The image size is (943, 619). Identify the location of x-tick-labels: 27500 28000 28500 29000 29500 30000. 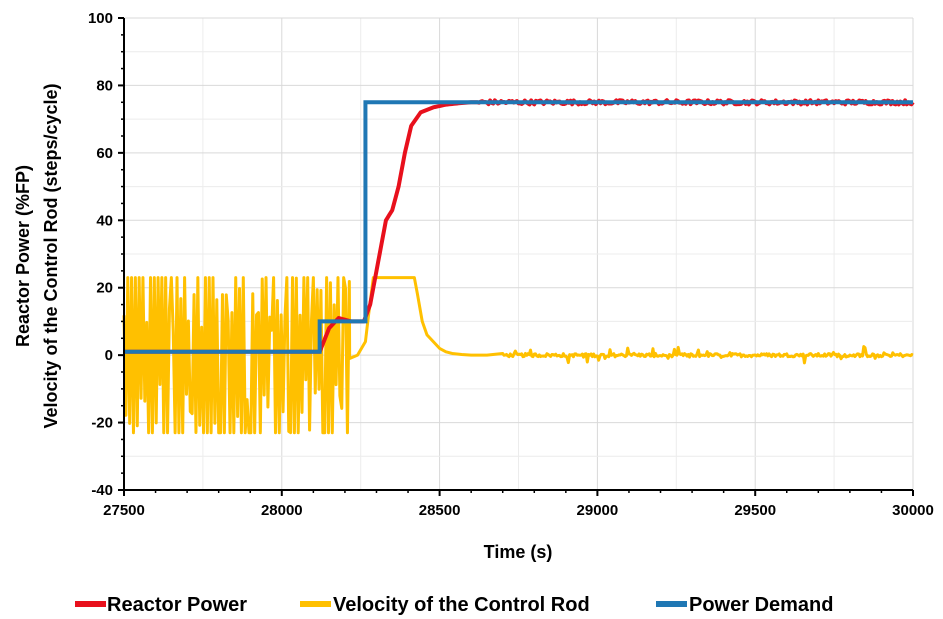
(518, 510).